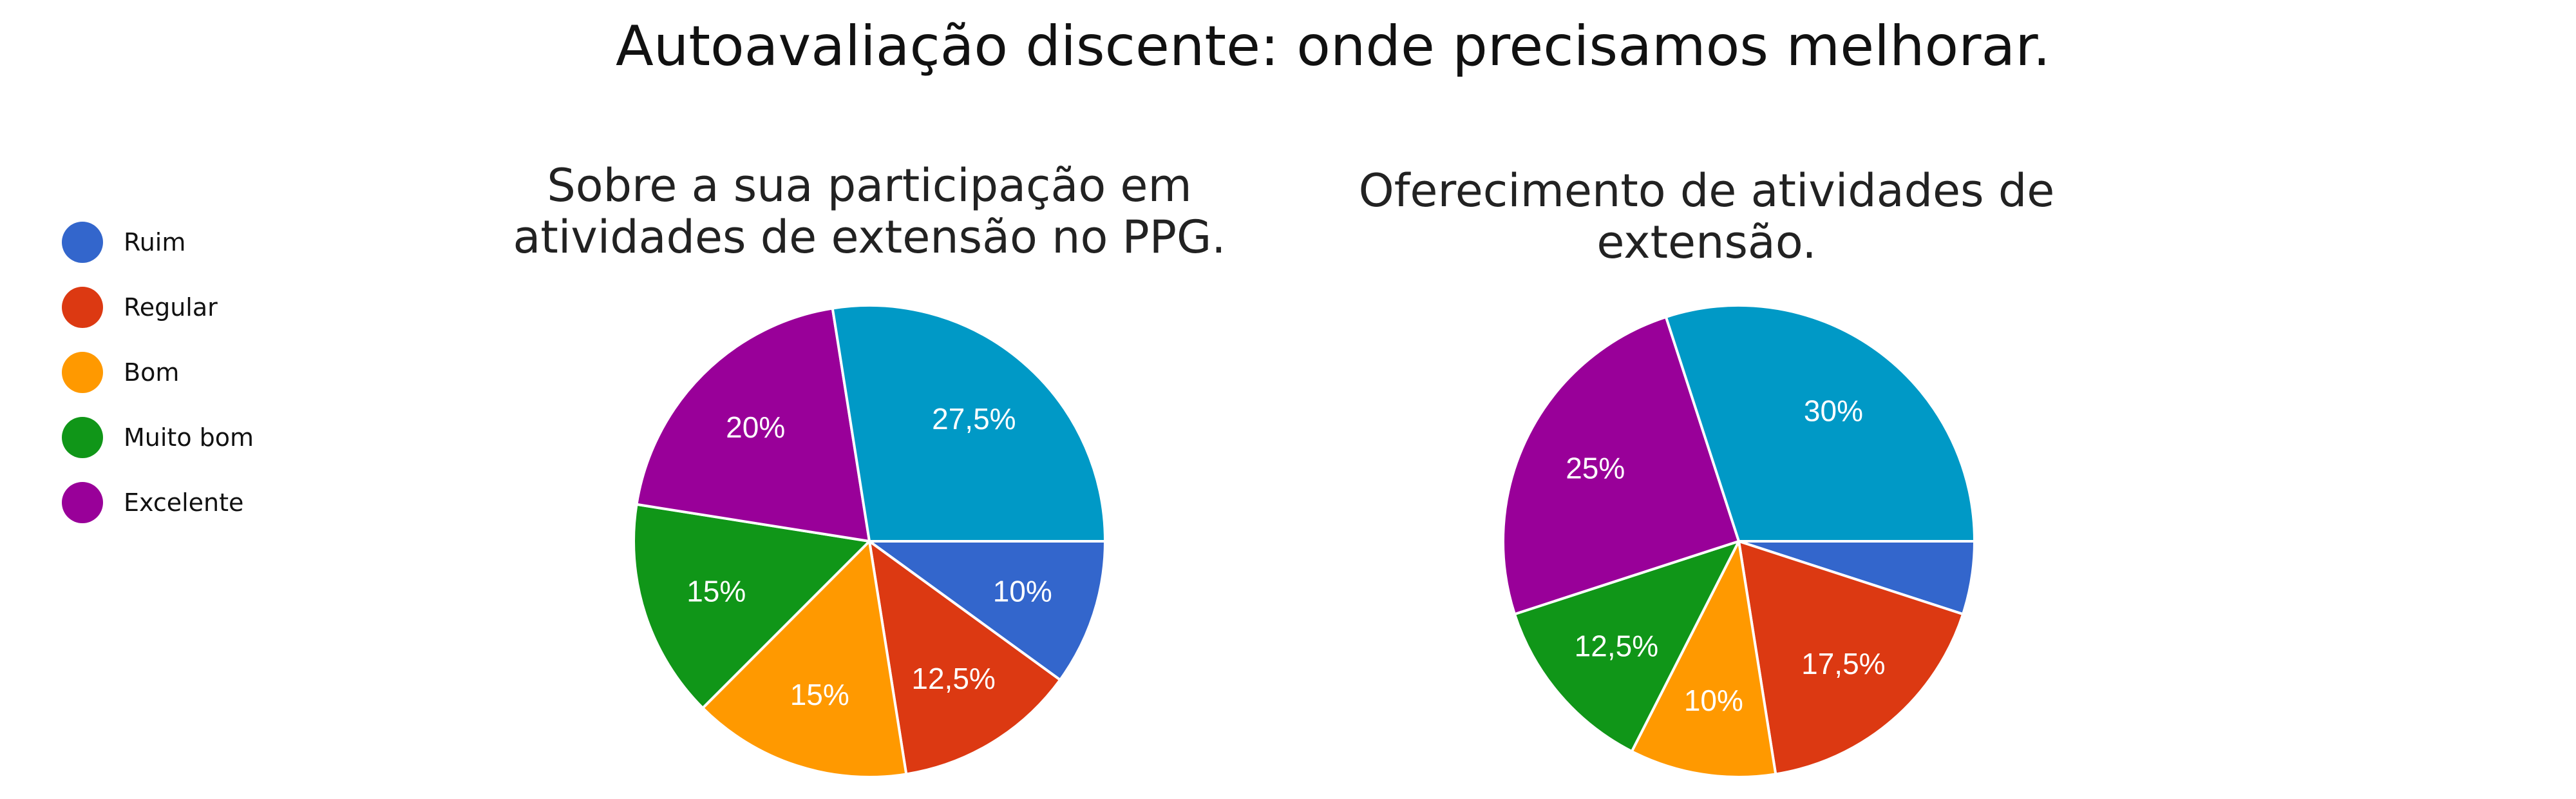 The width and height of the screenshot is (2576, 799). Describe the element at coordinates (83, 502) in the screenshot. I see `legend-swatch-excelente` at that location.